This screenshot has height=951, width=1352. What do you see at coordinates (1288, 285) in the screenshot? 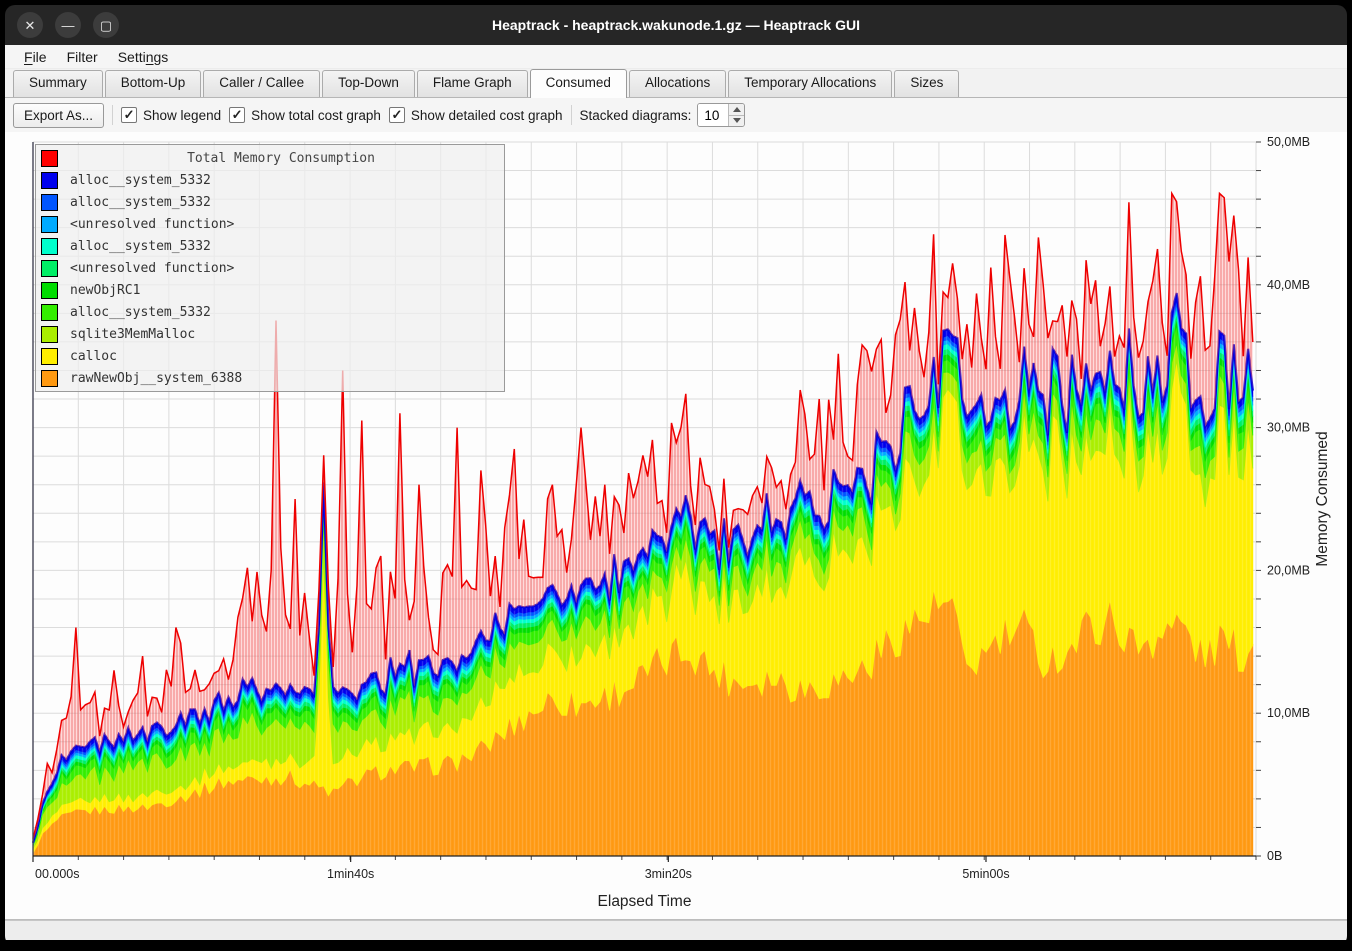
I see `y-tick-label: 40,0MB` at bounding box center [1288, 285].